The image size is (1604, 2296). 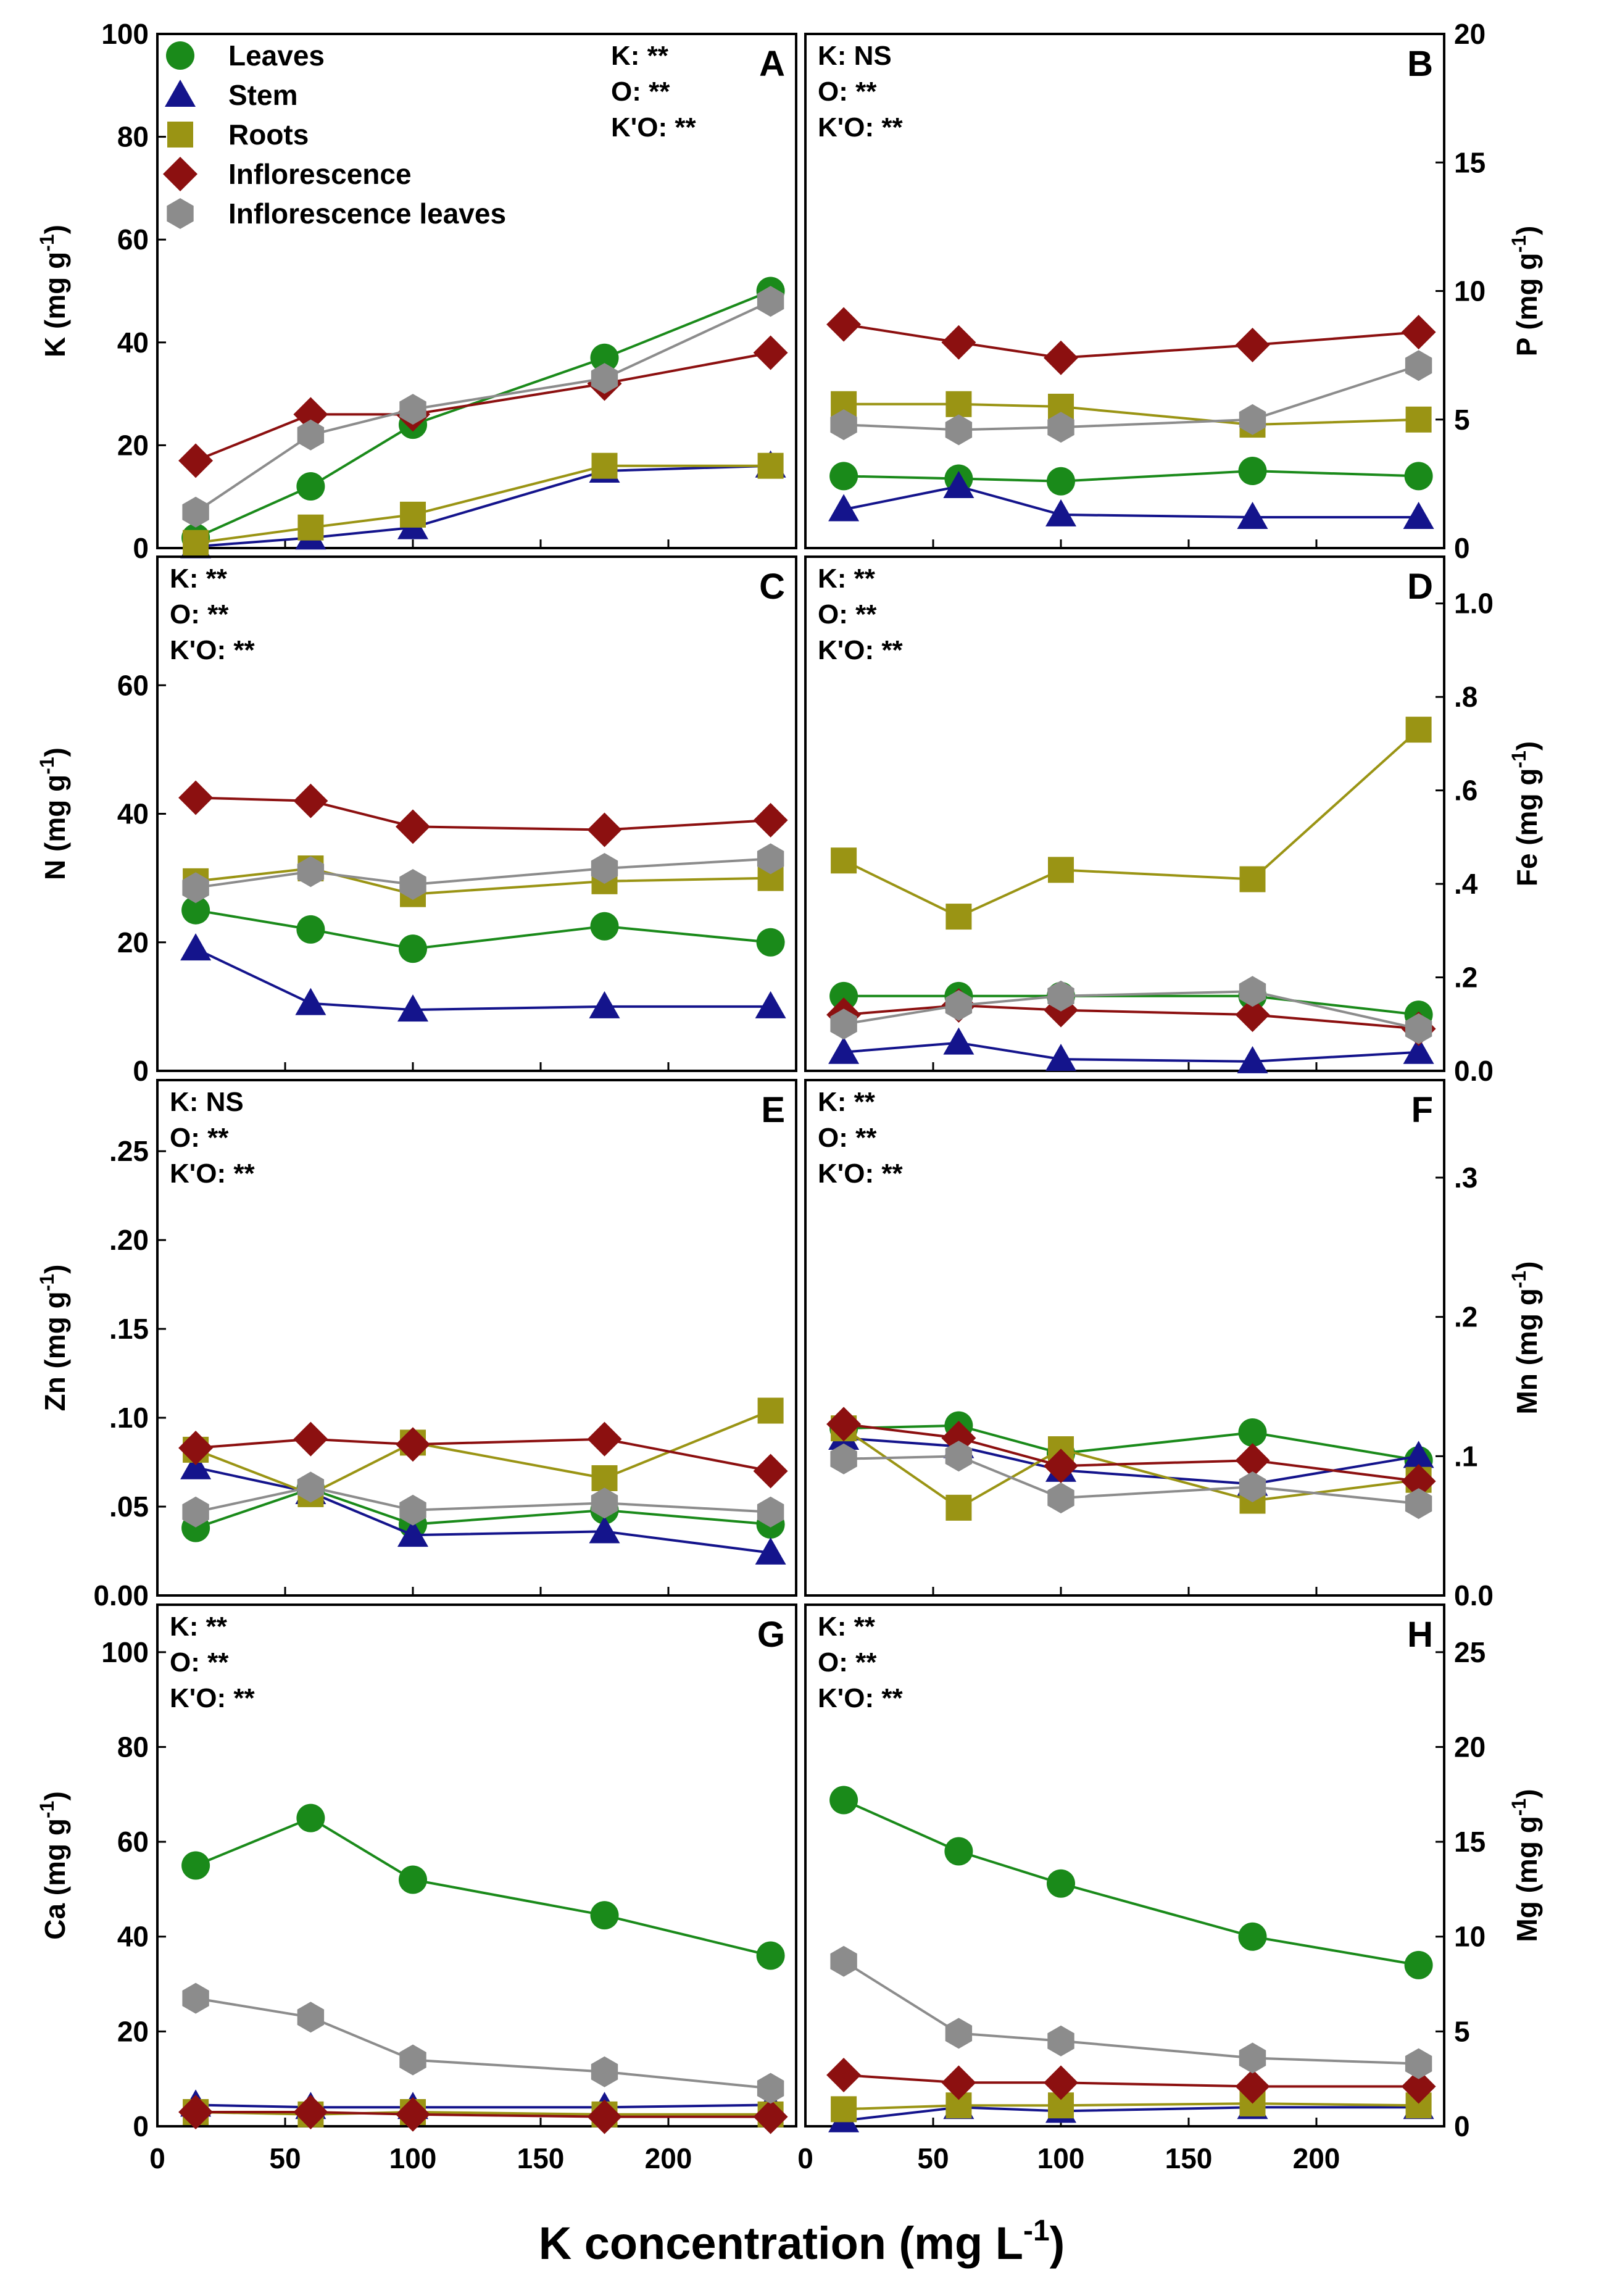 I want to click on y-axis-label: Ca (mg g-1), so click(x=53, y=1865).